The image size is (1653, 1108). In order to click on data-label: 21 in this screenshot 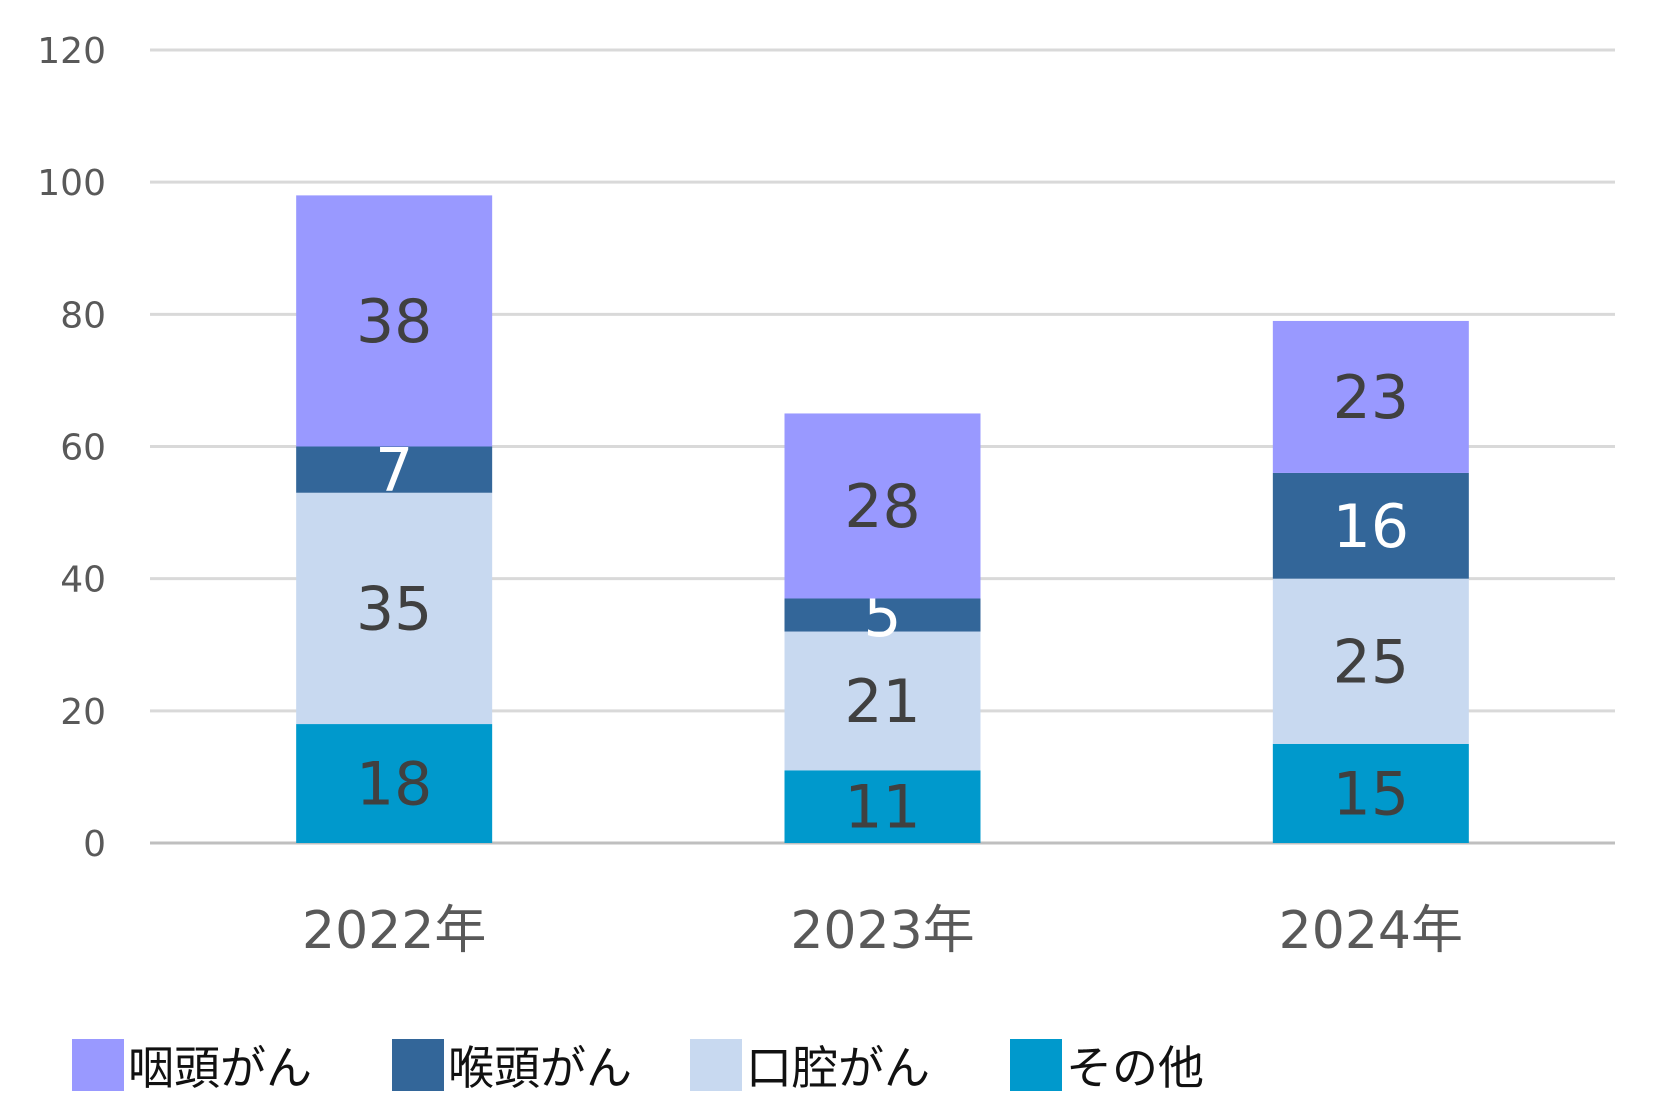, I will do `click(882, 702)`.